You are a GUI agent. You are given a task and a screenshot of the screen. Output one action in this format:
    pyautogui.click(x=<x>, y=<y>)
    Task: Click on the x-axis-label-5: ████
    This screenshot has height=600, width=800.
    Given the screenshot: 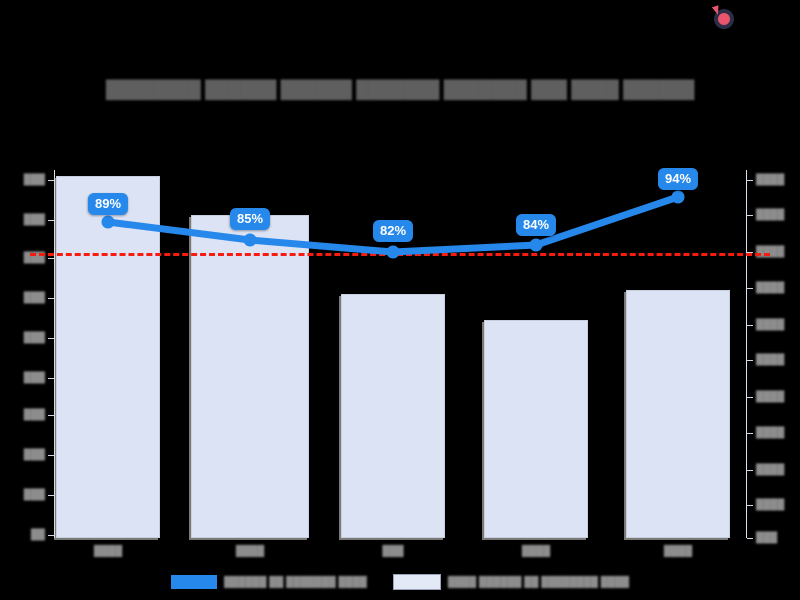 What is the action you would take?
    pyautogui.click(x=678, y=551)
    